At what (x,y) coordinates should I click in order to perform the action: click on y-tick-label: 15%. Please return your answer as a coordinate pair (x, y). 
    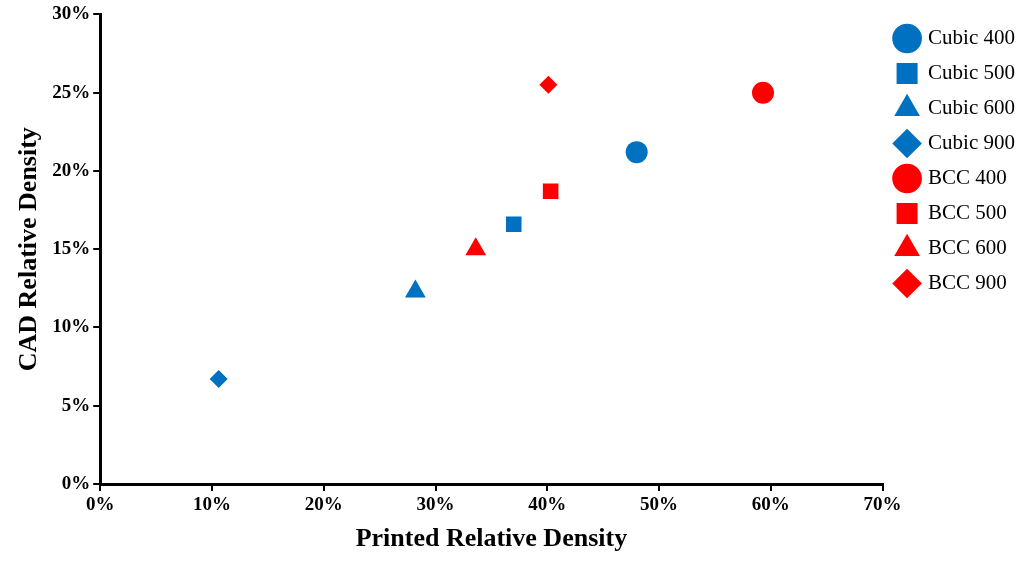
    Looking at the image, I should click on (71, 248).